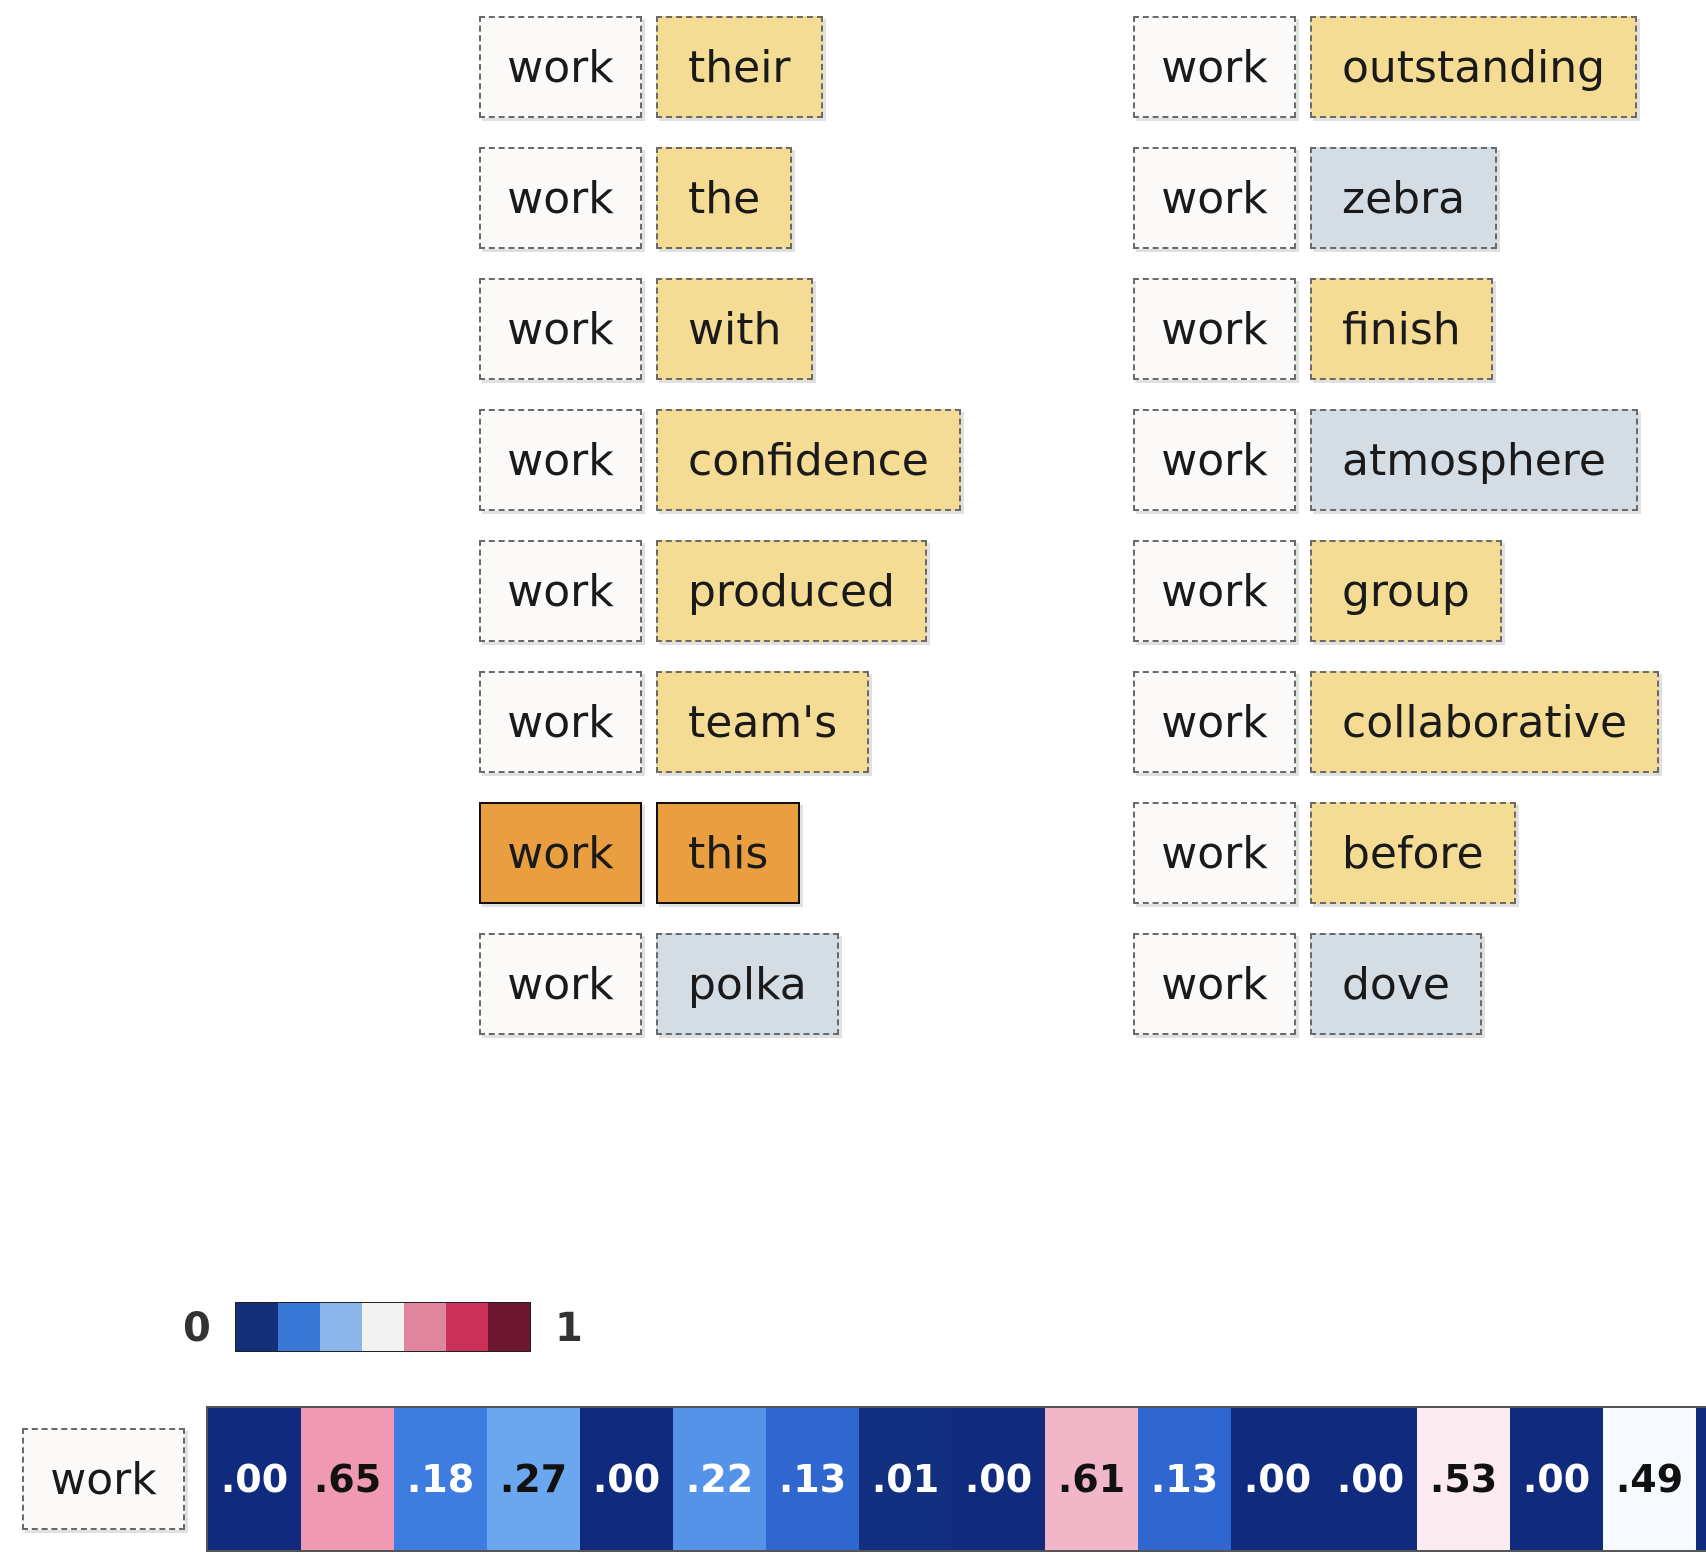 The height and width of the screenshot is (1568, 1706). I want to click on token-pair: work before, so click(1324, 853).